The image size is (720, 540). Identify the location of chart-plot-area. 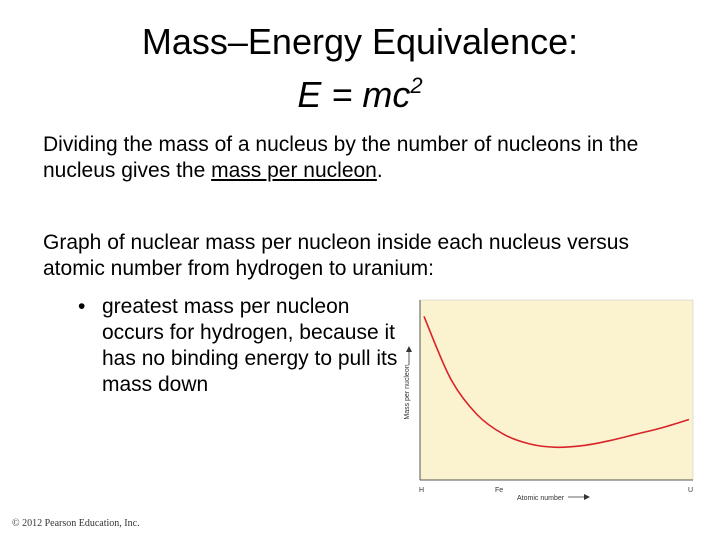
(556, 390).